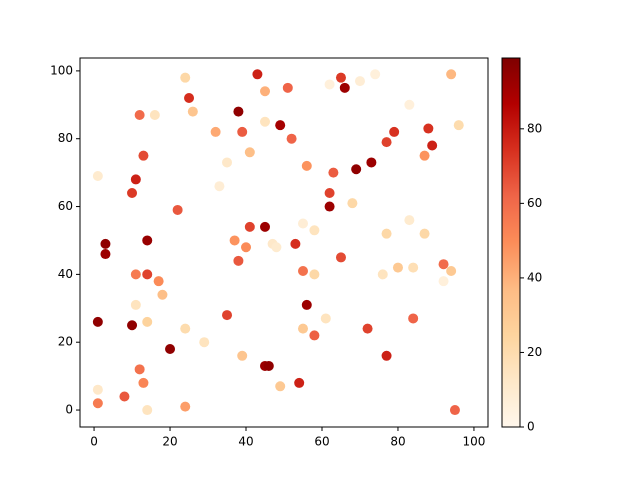 The height and width of the screenshot is (480, 640). Describe the element at coordinates (534, 277) in the screenshot. I see `colorbar-tick-label: 40` at that location.